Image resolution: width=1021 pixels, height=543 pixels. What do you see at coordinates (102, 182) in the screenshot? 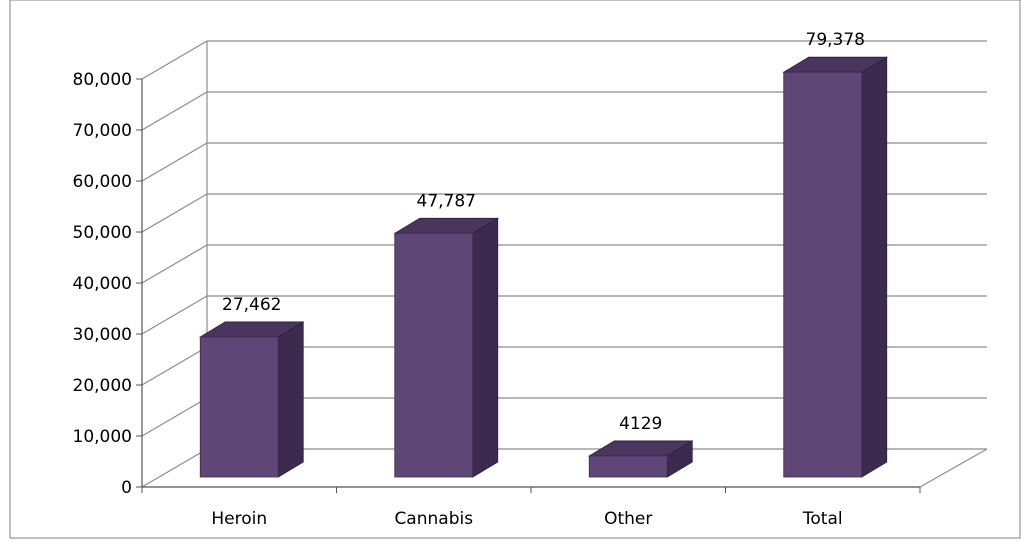
I see `y-tick-label: 60,000` at bounding box center [102, 182].